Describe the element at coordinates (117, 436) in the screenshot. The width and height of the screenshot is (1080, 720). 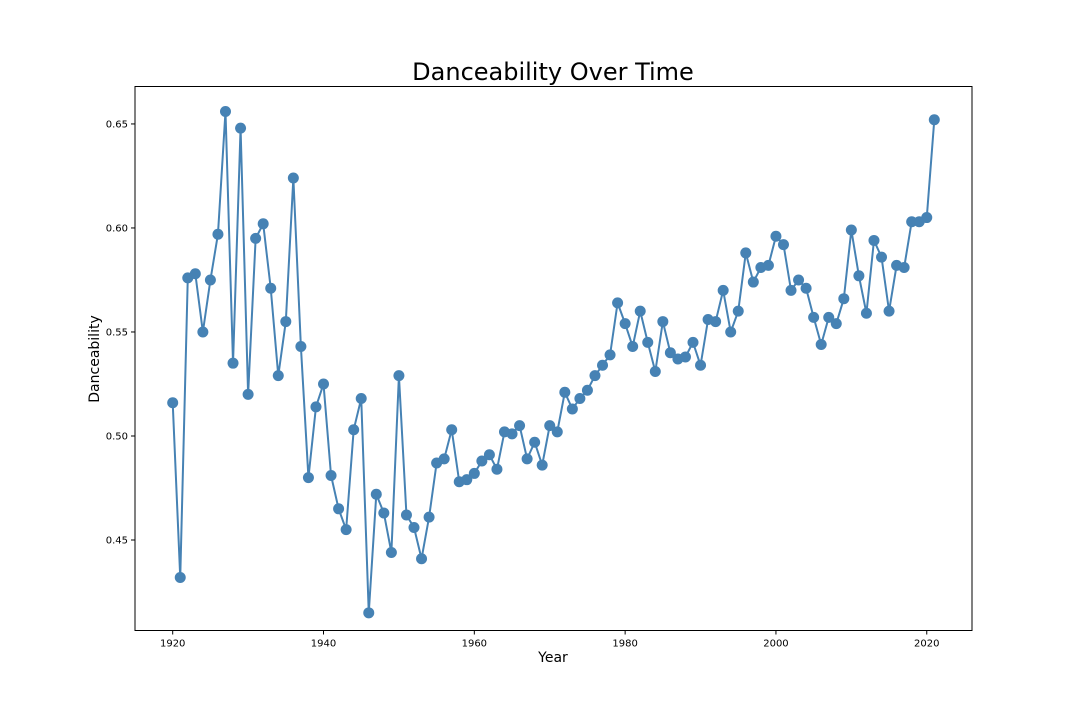
I see `y-tick-label: 0.50` at that location.